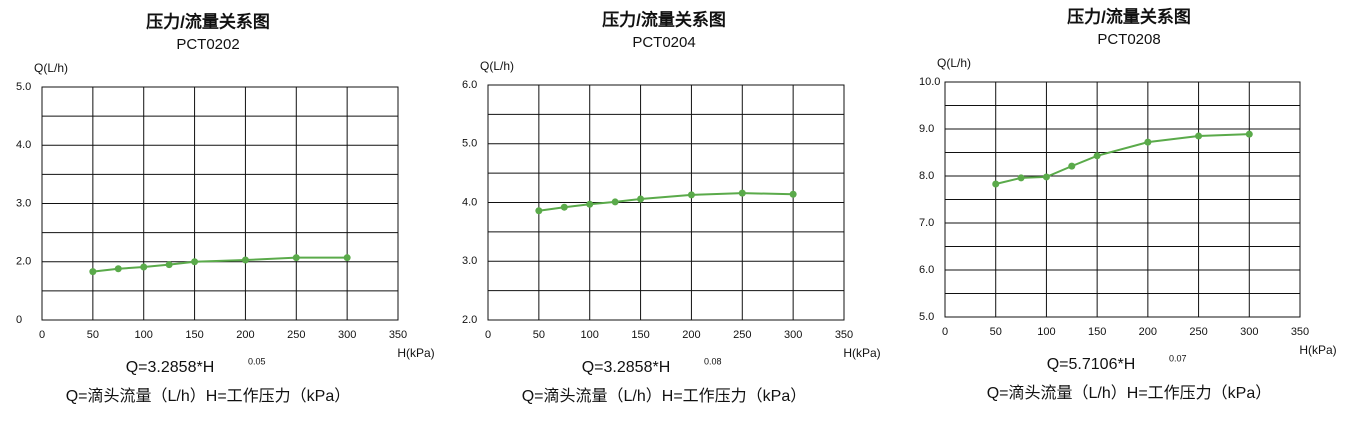 This screenshot has height=421, width=1352. Describe the element at coordinates (926, 223) in the screenshot. I see `y-tick-label: 7.0` at that location.